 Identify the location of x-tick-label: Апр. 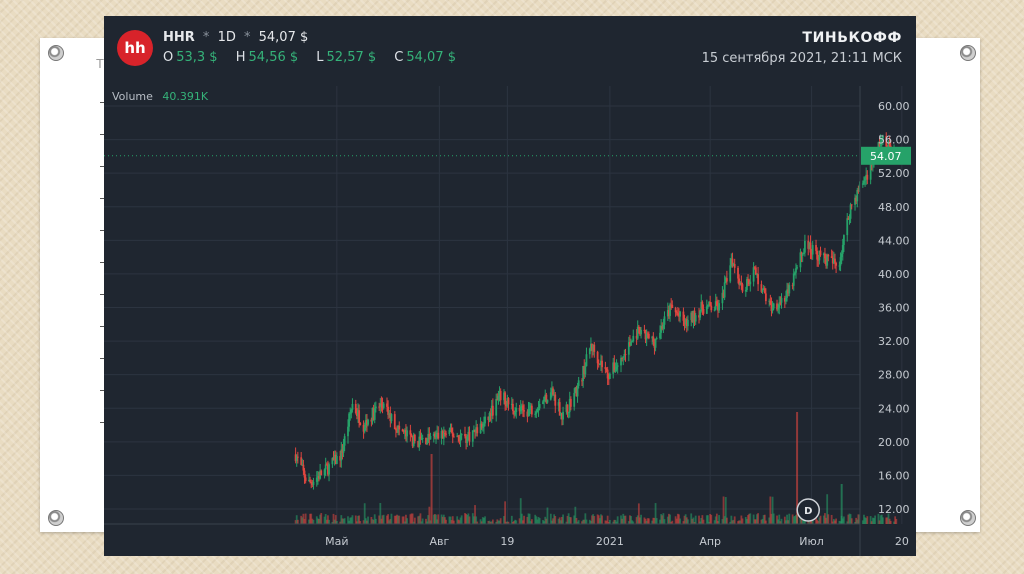
(710, 541).